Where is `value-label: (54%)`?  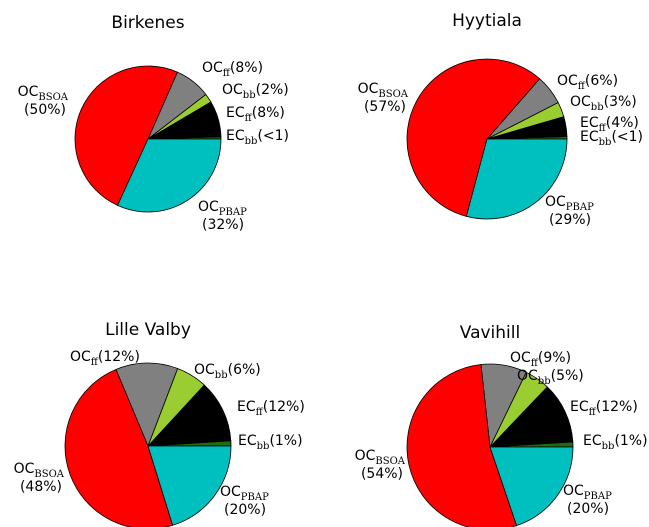 value-label: (54%) is located at coordinates (382, 474).